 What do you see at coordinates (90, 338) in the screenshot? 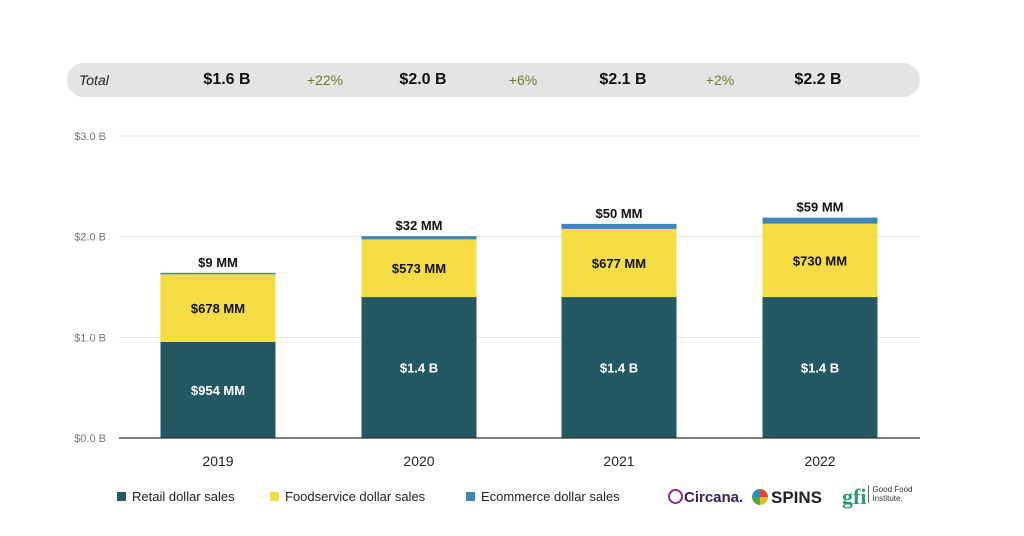
I see `y-tick-label-1: $1.0 B` at bounding box center [90, 338].